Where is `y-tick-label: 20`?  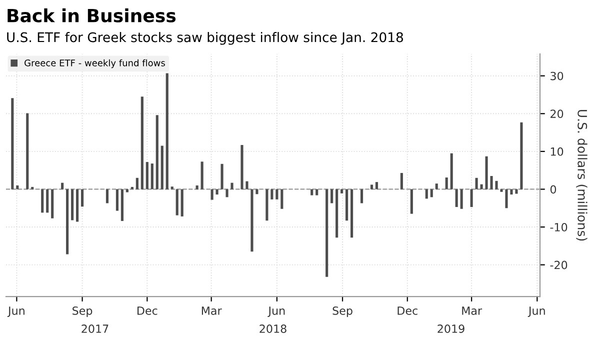 y-tick-label: 20 is located at coordinates (557, 114).